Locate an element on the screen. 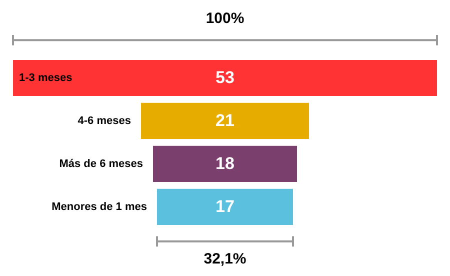  category-label: Menores de 1 mes is located at coordinates (99, 206).